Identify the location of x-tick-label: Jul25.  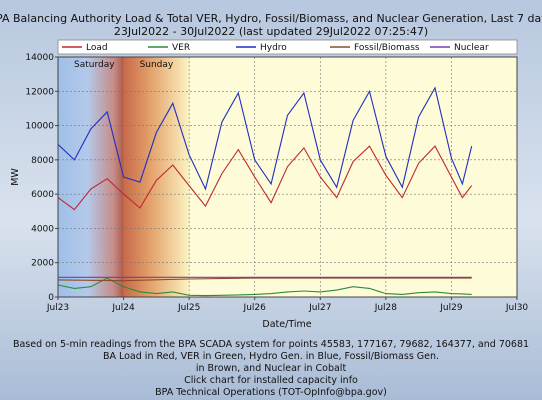
(188, 308).